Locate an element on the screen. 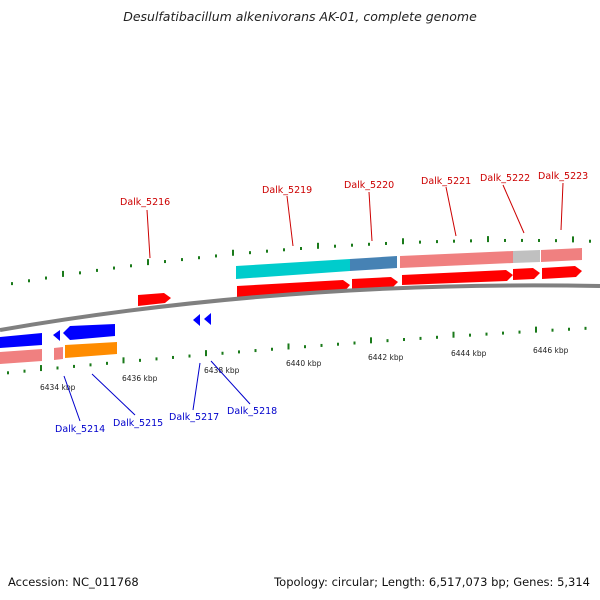 The image size is (600, 600). gene-label: Dalk_5220 is located at coordinates (369, 185).